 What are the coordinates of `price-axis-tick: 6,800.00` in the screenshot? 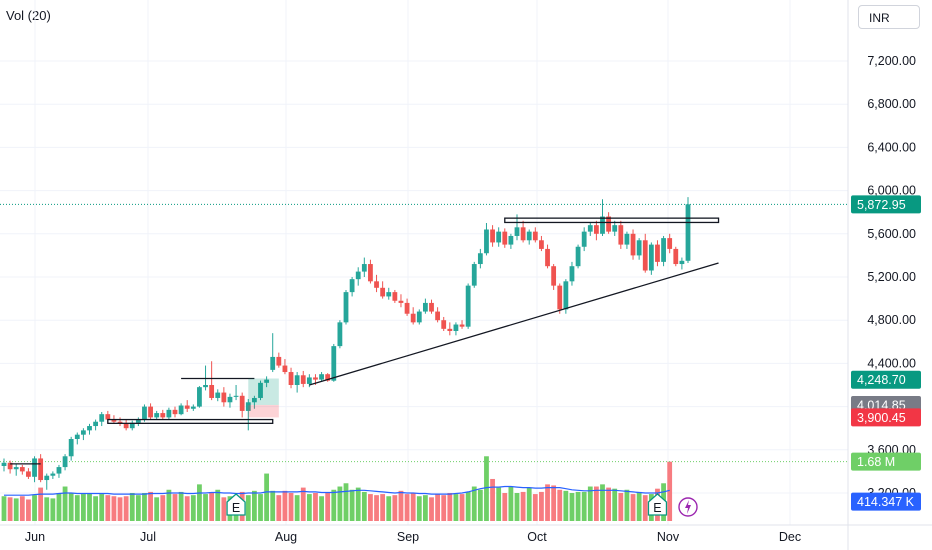 It's located at (891, 104).